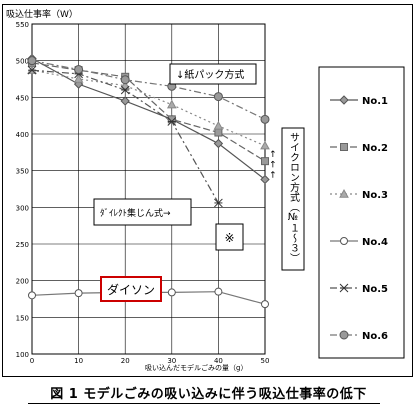 This screenshot has height=410, width=417. What do you see at coordinates (22, 282) in the screenshot?
I see `y-tick-label-200: 200` at bounding box center [22, 282].